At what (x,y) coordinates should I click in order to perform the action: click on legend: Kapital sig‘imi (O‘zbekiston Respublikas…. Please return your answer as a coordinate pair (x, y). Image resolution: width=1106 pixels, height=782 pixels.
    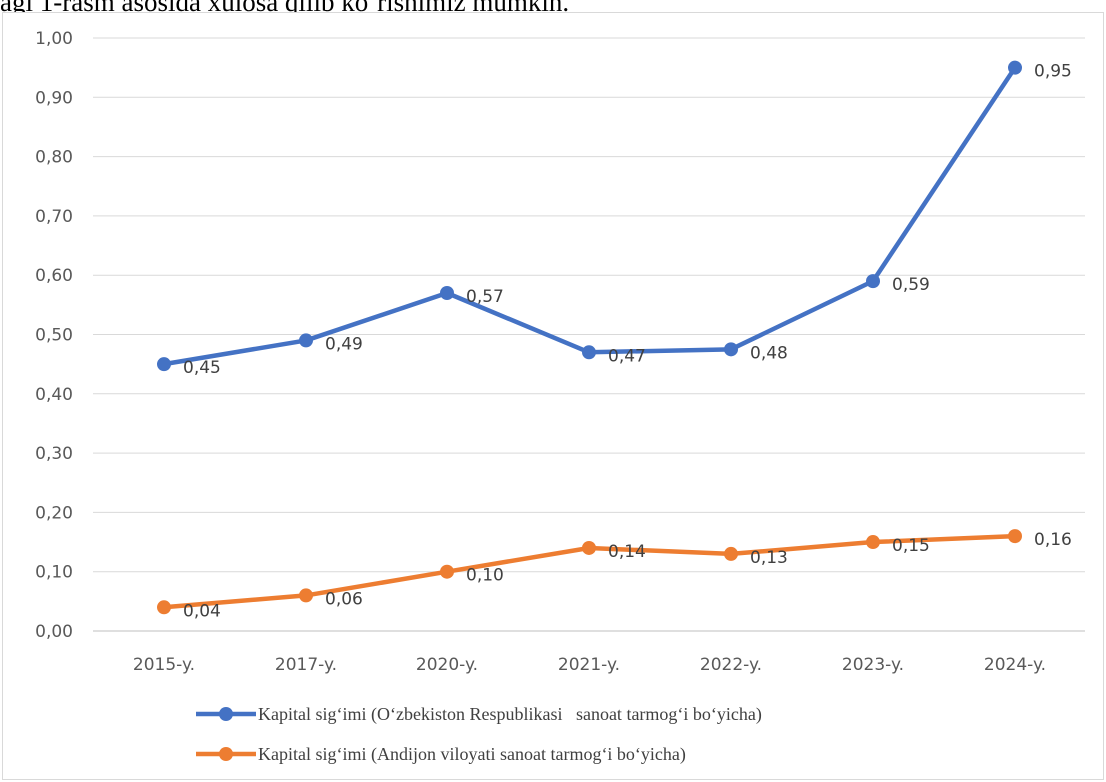
    Looking at the image, I should click on (479, 734).